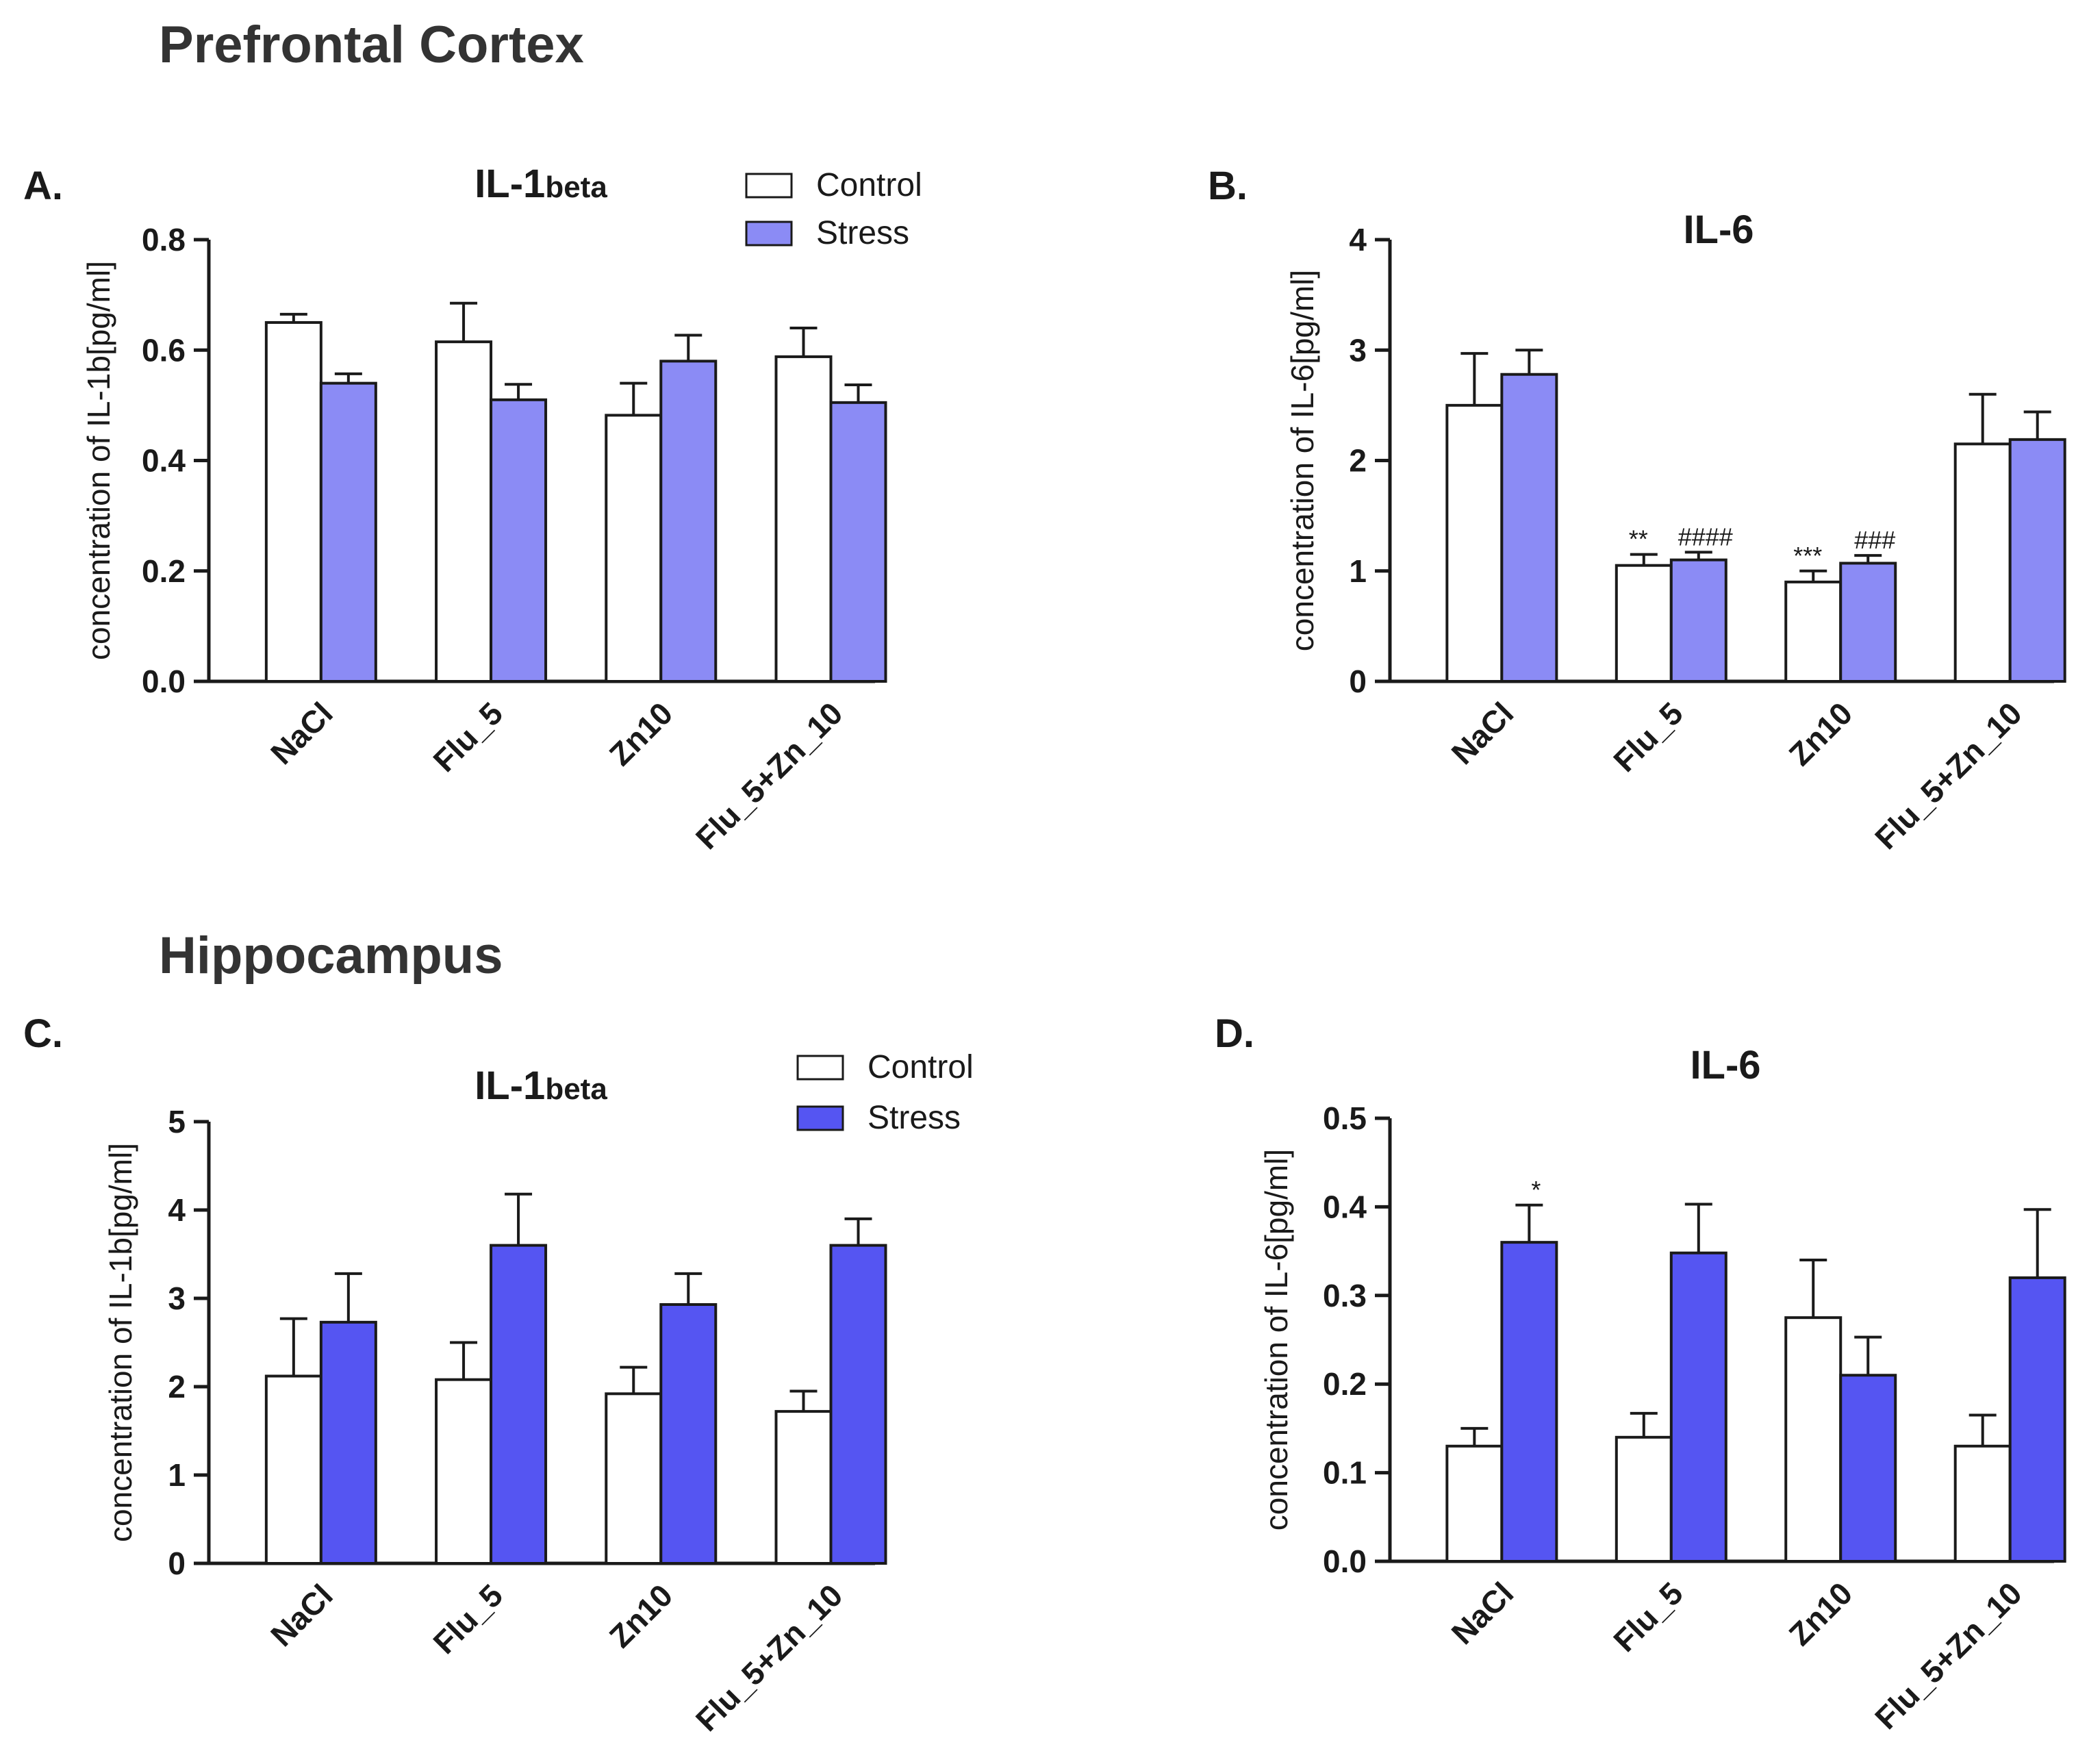  What do you see at coordinates (43, 186) in the screenshot?
I see `panel-letter-a: A.` at bounding box center [43, 186].